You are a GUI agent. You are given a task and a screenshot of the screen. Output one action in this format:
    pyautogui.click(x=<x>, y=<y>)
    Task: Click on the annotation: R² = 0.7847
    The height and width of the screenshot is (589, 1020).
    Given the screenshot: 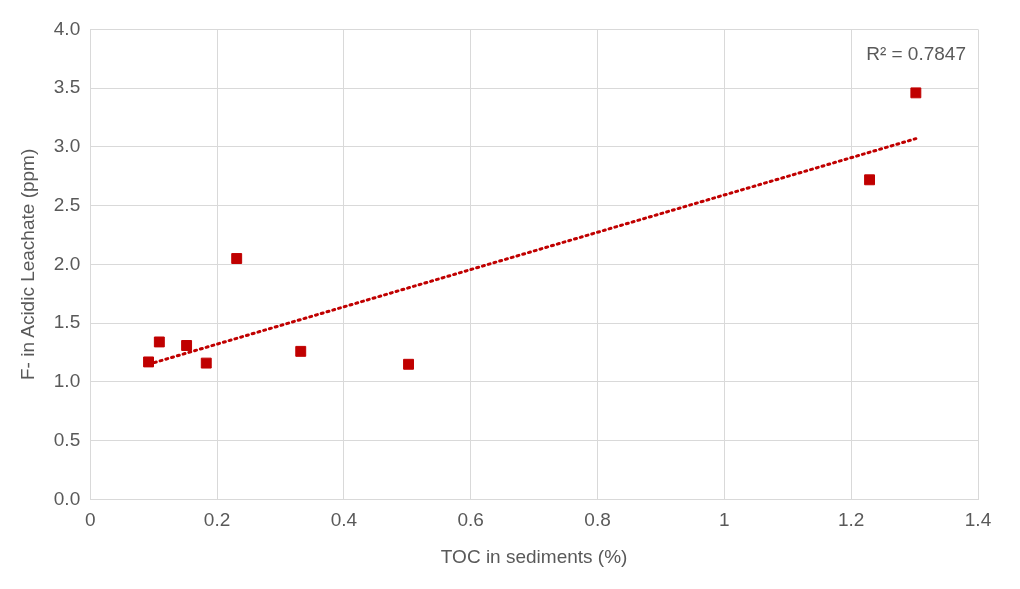 What is the action you would take?
    pyautogui.click(x=916, y=54)
    